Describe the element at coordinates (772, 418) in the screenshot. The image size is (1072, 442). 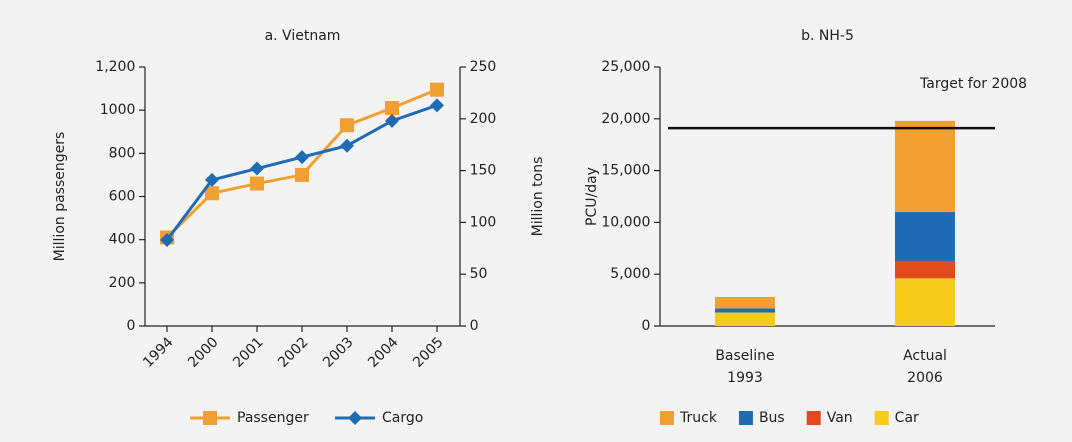
I see `legend-label: Bus` at that location.